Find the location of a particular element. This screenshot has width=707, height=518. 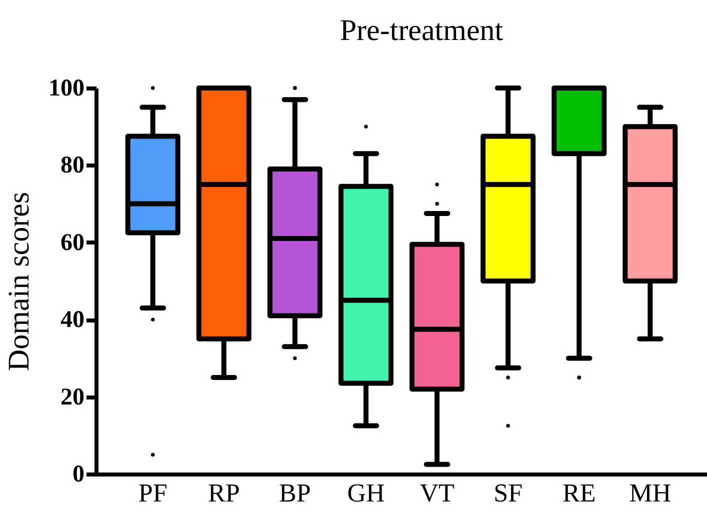

x-tick-label: VT is located at coordinates (437, 493).